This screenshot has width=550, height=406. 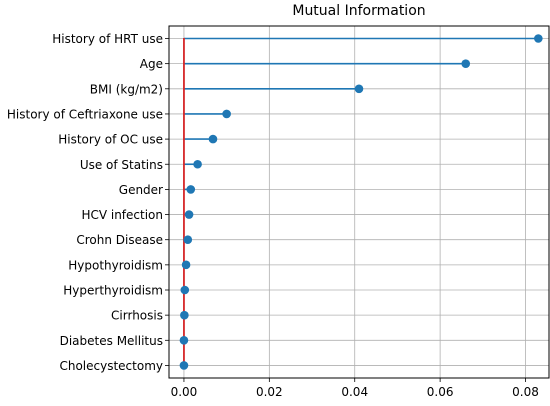 I want to click on x-tick-label: 0.04, so click(x=354, y=392).